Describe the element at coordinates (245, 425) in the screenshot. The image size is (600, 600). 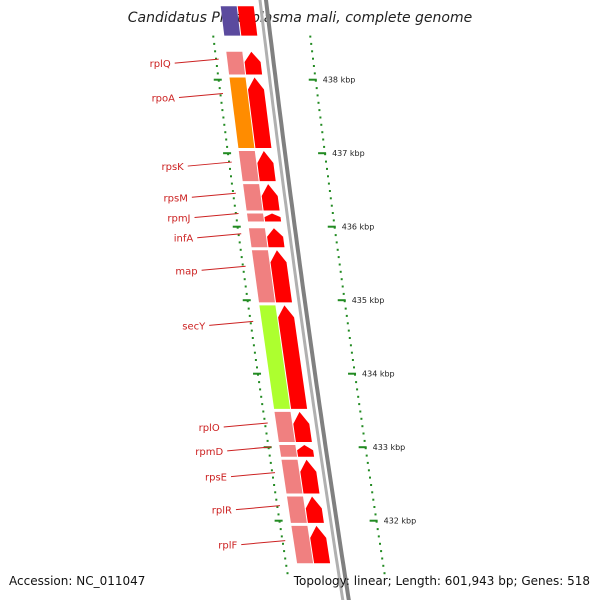
I see `leader-line-rplO` at that location.